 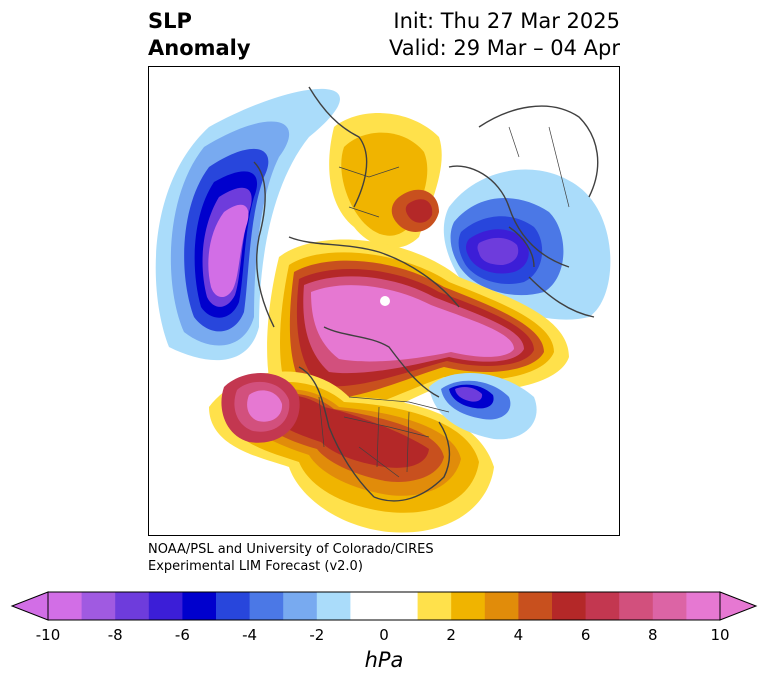 I want to click on colorbar-tick-label: 2, so click(x=451, y=635).